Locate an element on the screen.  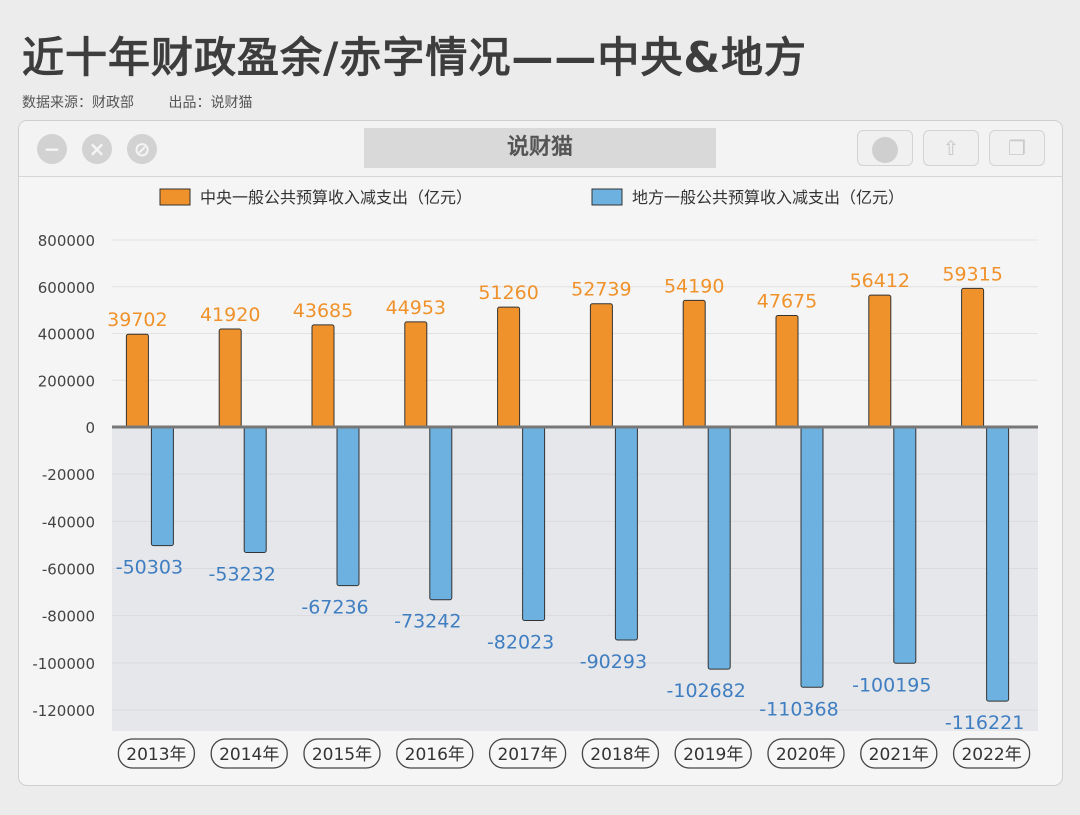
x-tick-label: 2018年 is located at coordinates (620, 755).